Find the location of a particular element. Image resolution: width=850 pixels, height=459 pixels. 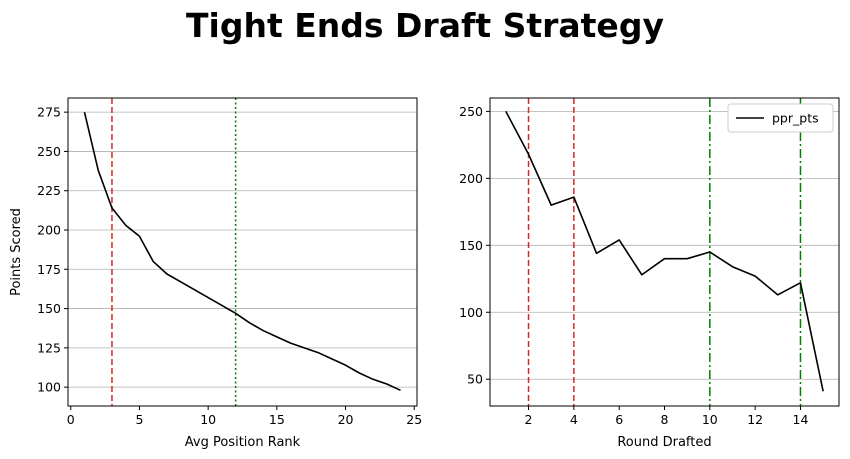

y-tick-label: 225 is located at coordinates (49, 190).